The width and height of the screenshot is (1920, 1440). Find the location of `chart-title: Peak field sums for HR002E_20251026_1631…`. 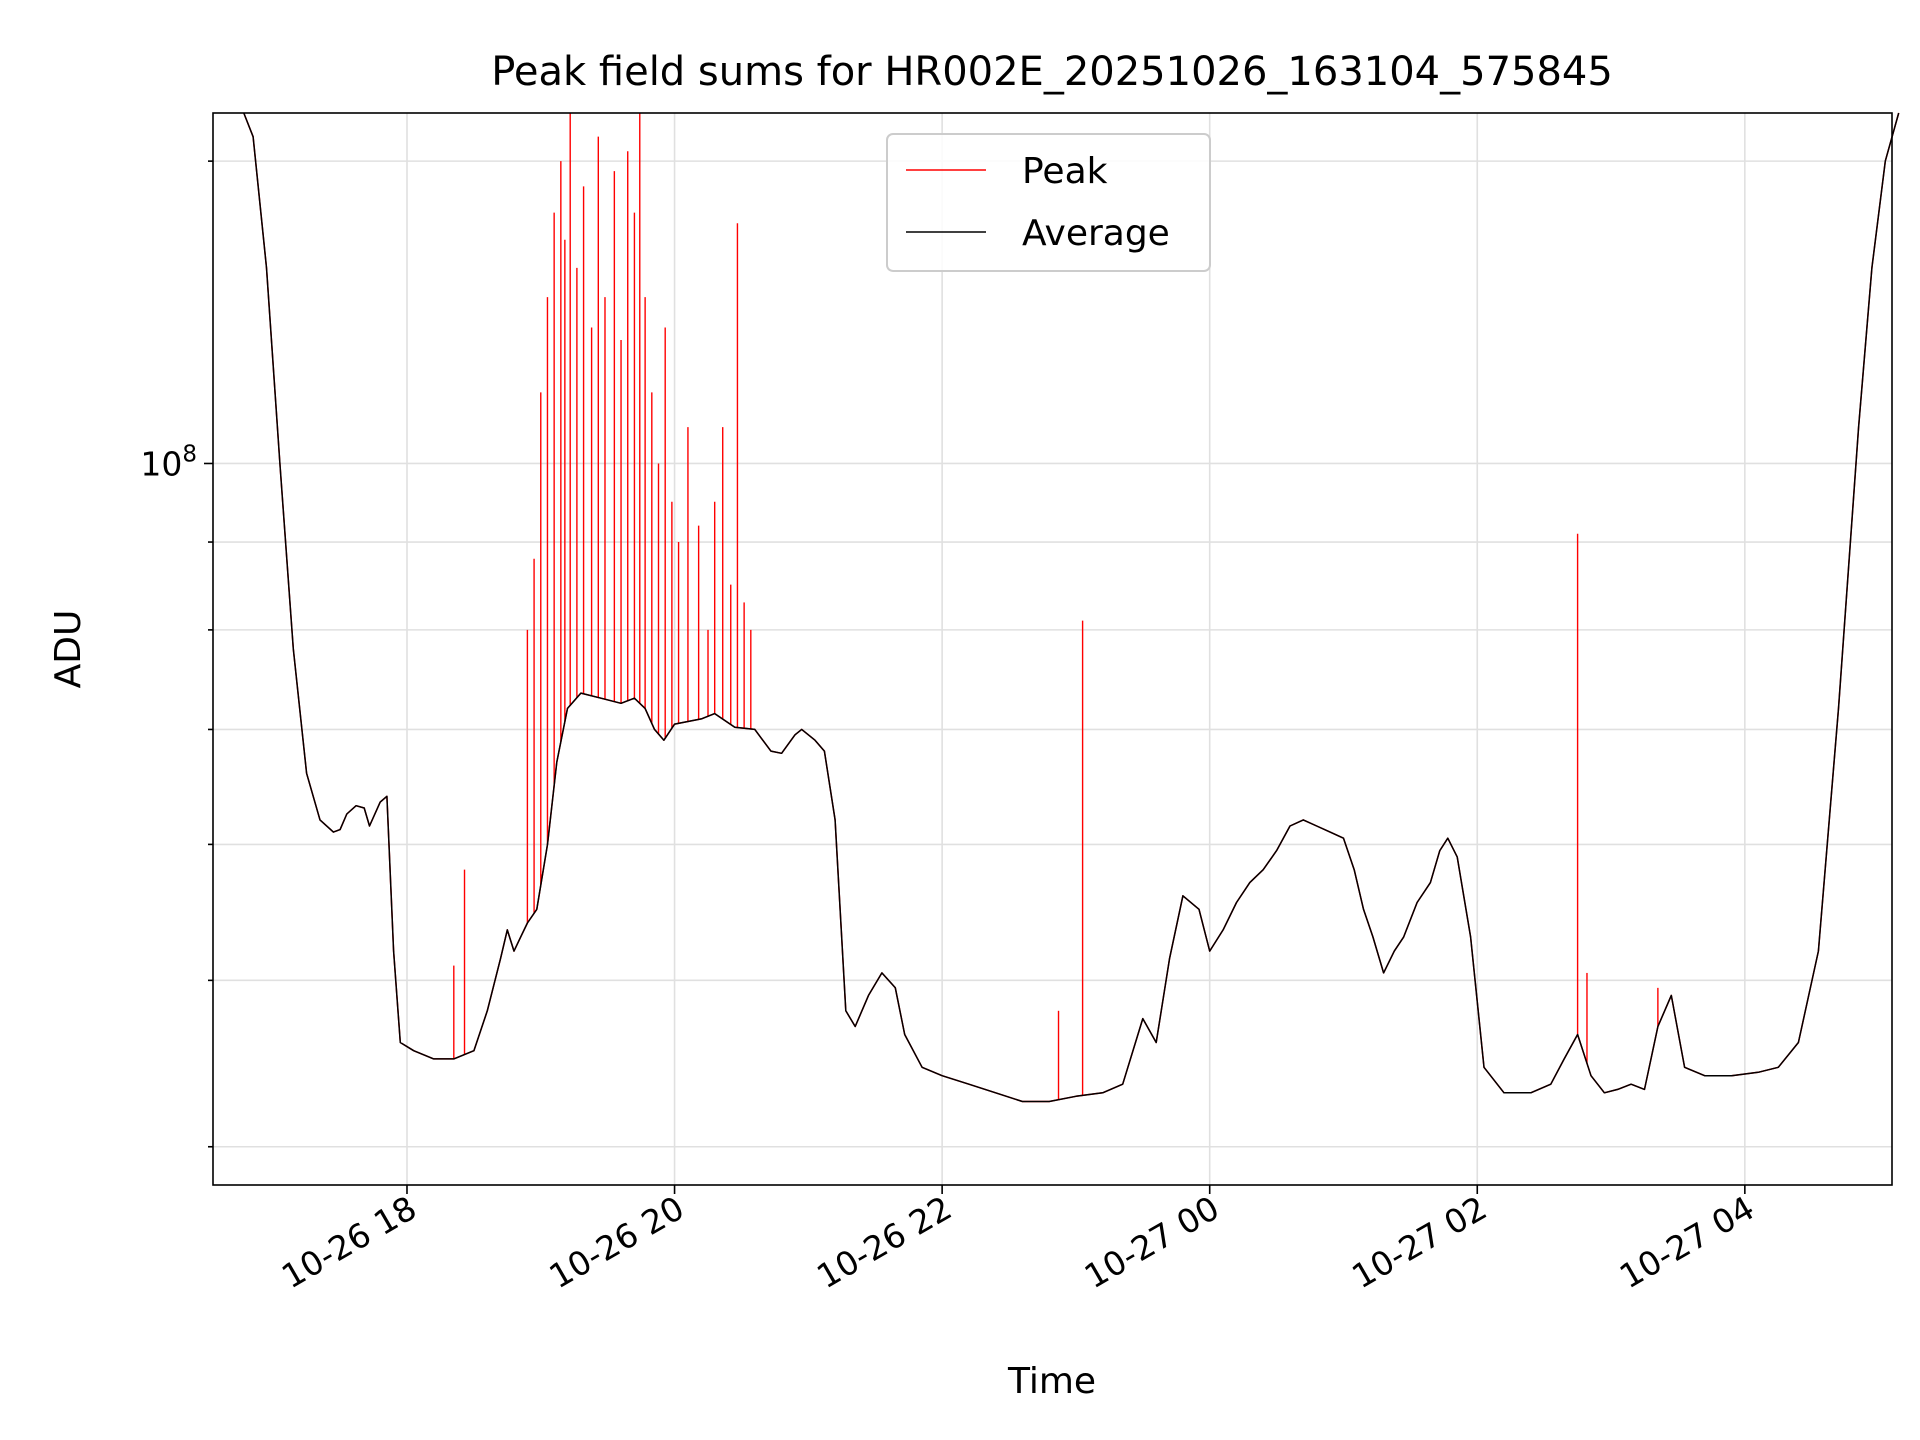

chart-title: Peak field sums for HR002E_20251026_1631… is located at coordinates (1052, 72).